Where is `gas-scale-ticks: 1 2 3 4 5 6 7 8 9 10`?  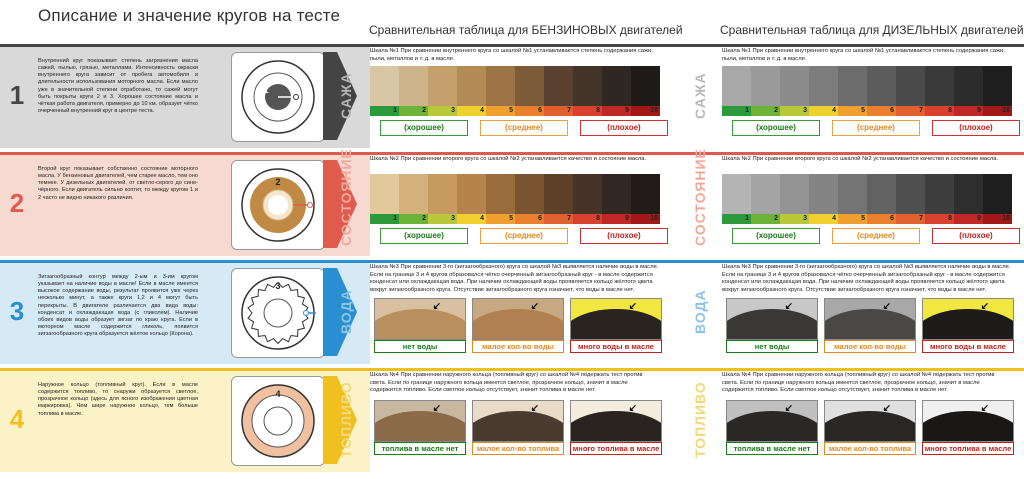 gas-scale-ticks: 1 2 3 4 5 6 7 8 9 10 is located at coordinates (515, 219).